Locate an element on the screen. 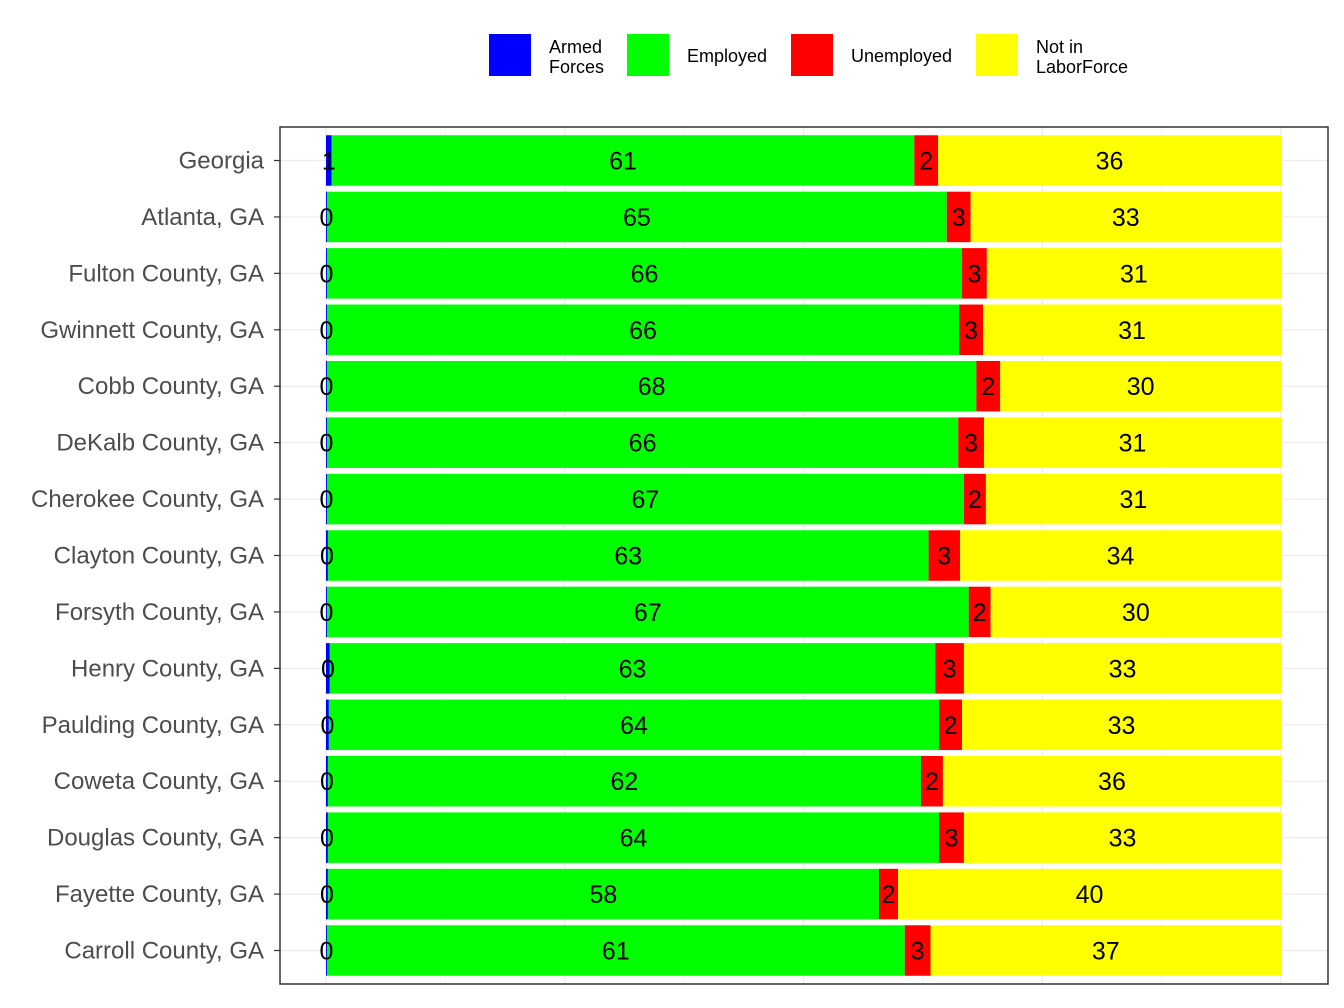 Image resolution: width=1344 pixels, height=1008 pixels. data-label-unemployed-georgia: 2 is located at coordinates (926, 162).